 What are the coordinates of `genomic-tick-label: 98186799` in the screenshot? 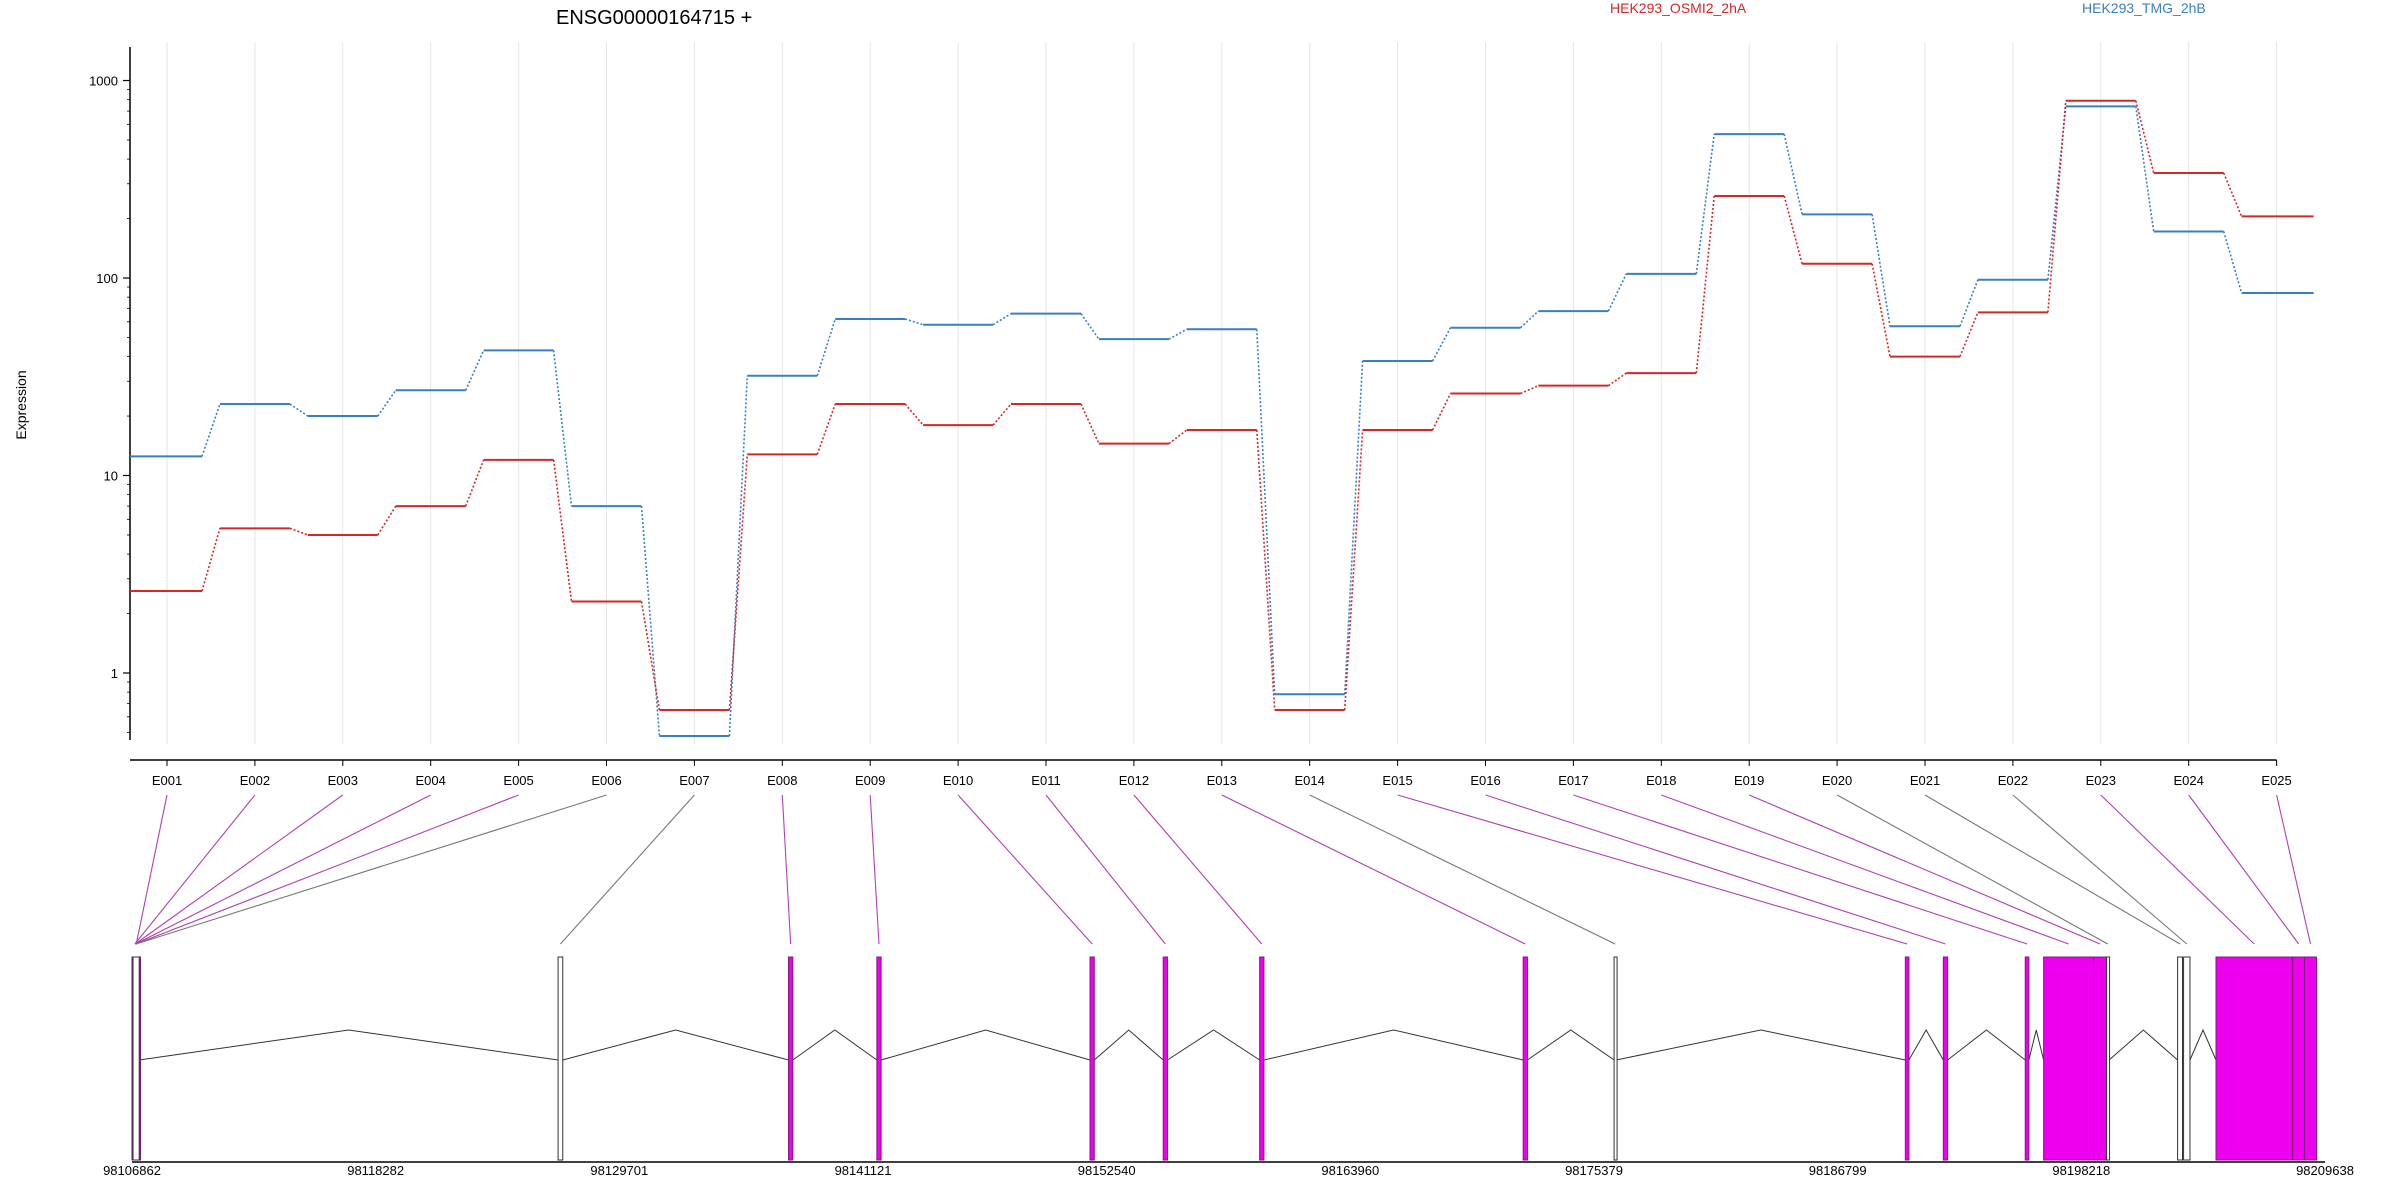 It's located at (1838, 1170).